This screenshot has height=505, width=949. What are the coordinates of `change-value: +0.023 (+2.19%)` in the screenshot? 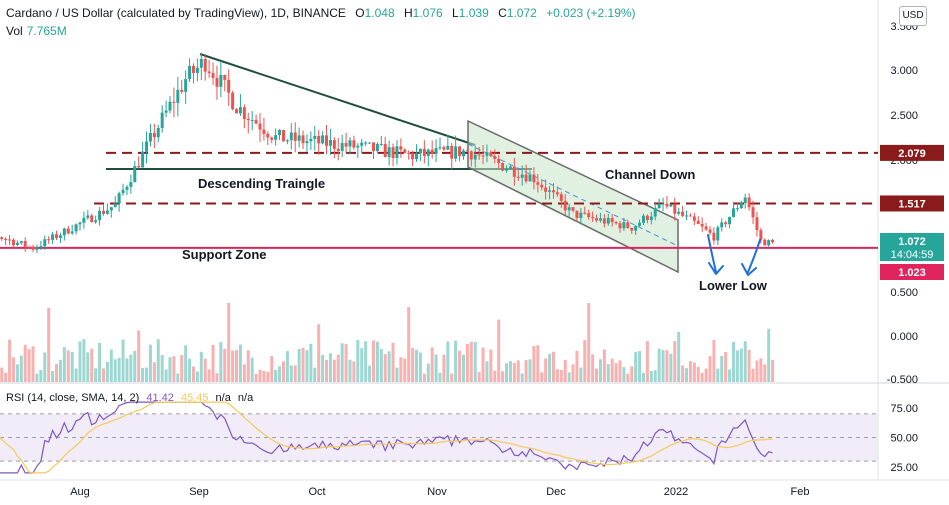 It's located at (591, 13).